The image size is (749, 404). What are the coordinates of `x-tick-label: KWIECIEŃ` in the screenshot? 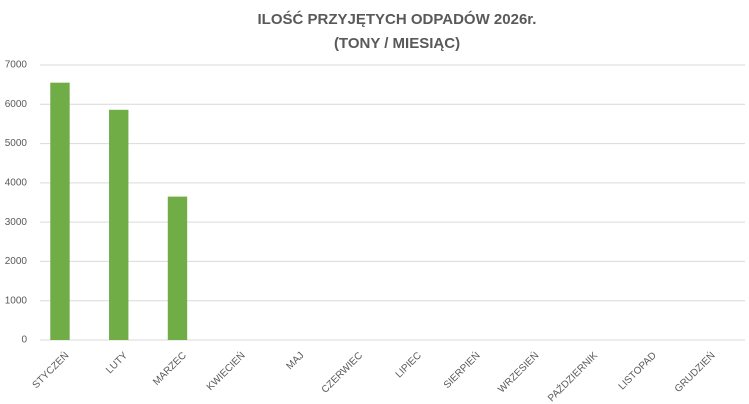 It's located at (225, 371).